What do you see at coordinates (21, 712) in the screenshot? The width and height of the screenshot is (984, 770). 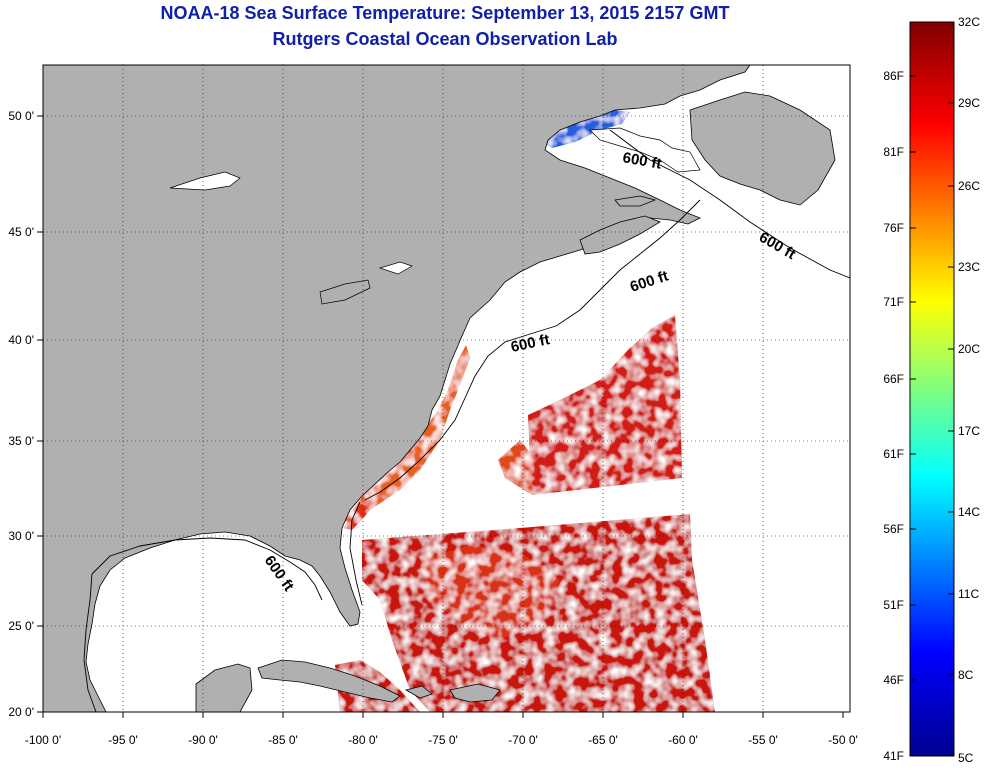 I see `lat-tick-label: 20 0'` at bounding box center [21, 712].